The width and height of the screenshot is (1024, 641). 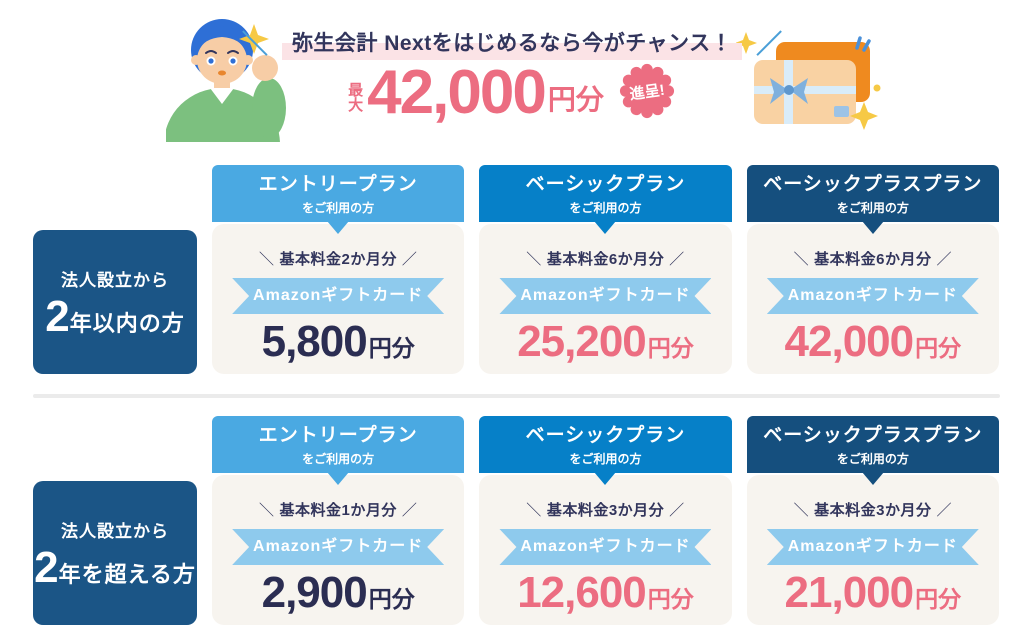 I want to click on plan-card-body: ＼ 基本料金6か月分／ Amazonギフトカード 42,000 円分, so click(x=872, y=299).